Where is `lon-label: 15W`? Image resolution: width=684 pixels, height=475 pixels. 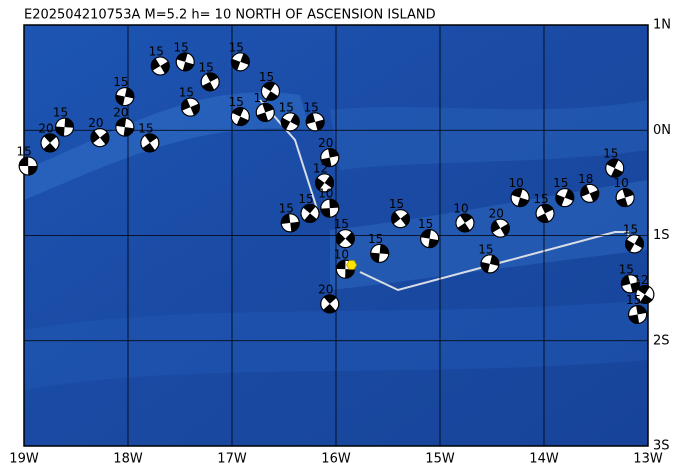
lon-label: 15W is located at coordinates (440, 459).